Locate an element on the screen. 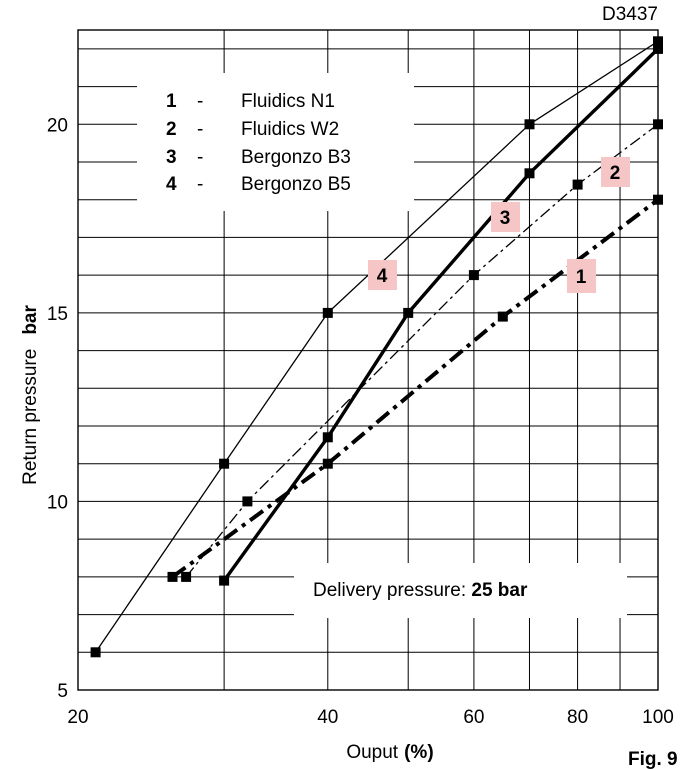 The image size is (687, 769). series-label-2-box is located at coordinates (615, 172).